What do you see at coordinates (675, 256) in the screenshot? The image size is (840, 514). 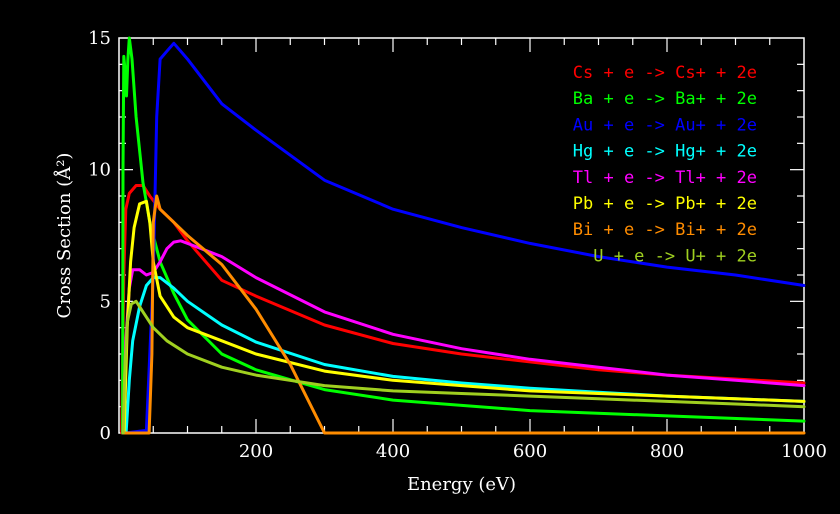 I see `legend-entry: U + e -> U+ + 2e` at bounding box center [675, 256].